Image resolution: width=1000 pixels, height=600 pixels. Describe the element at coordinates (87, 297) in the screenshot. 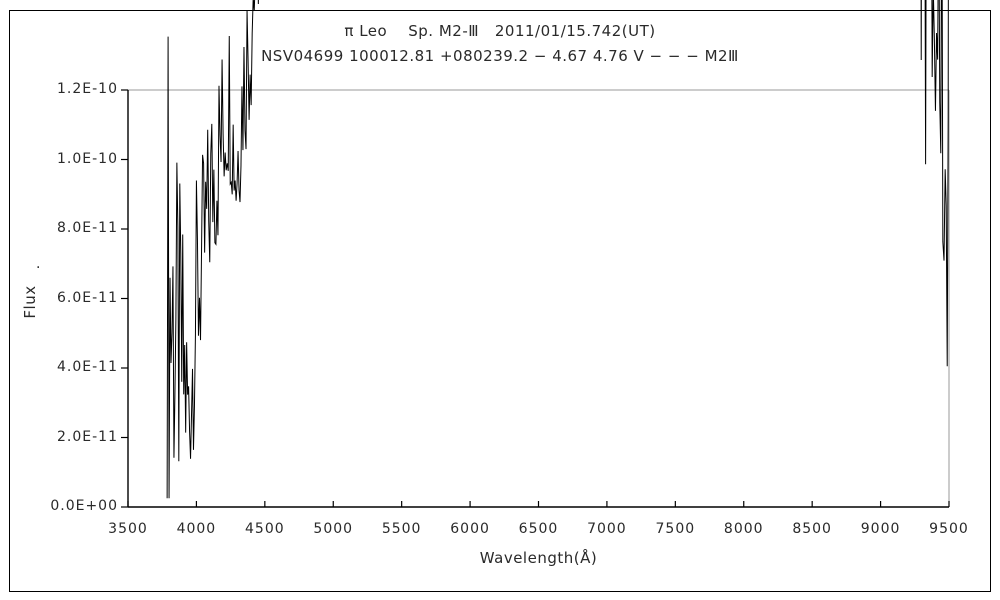

I see `y-tick-label: 6.0E-11` at that location.